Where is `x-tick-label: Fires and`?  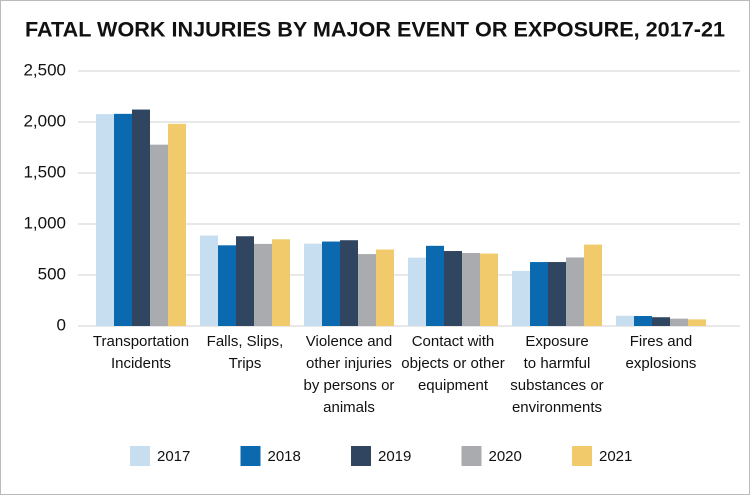 x-tick-label: Fires and is located at coordinates (661, 341).